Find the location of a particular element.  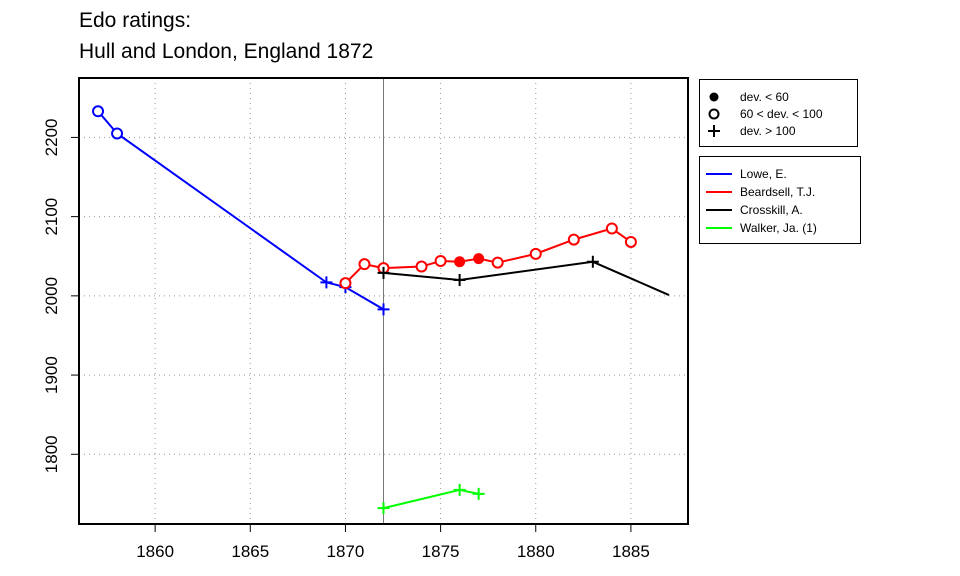

legend-label: Beardsell, T.J. is located at coordinates (778, 192).